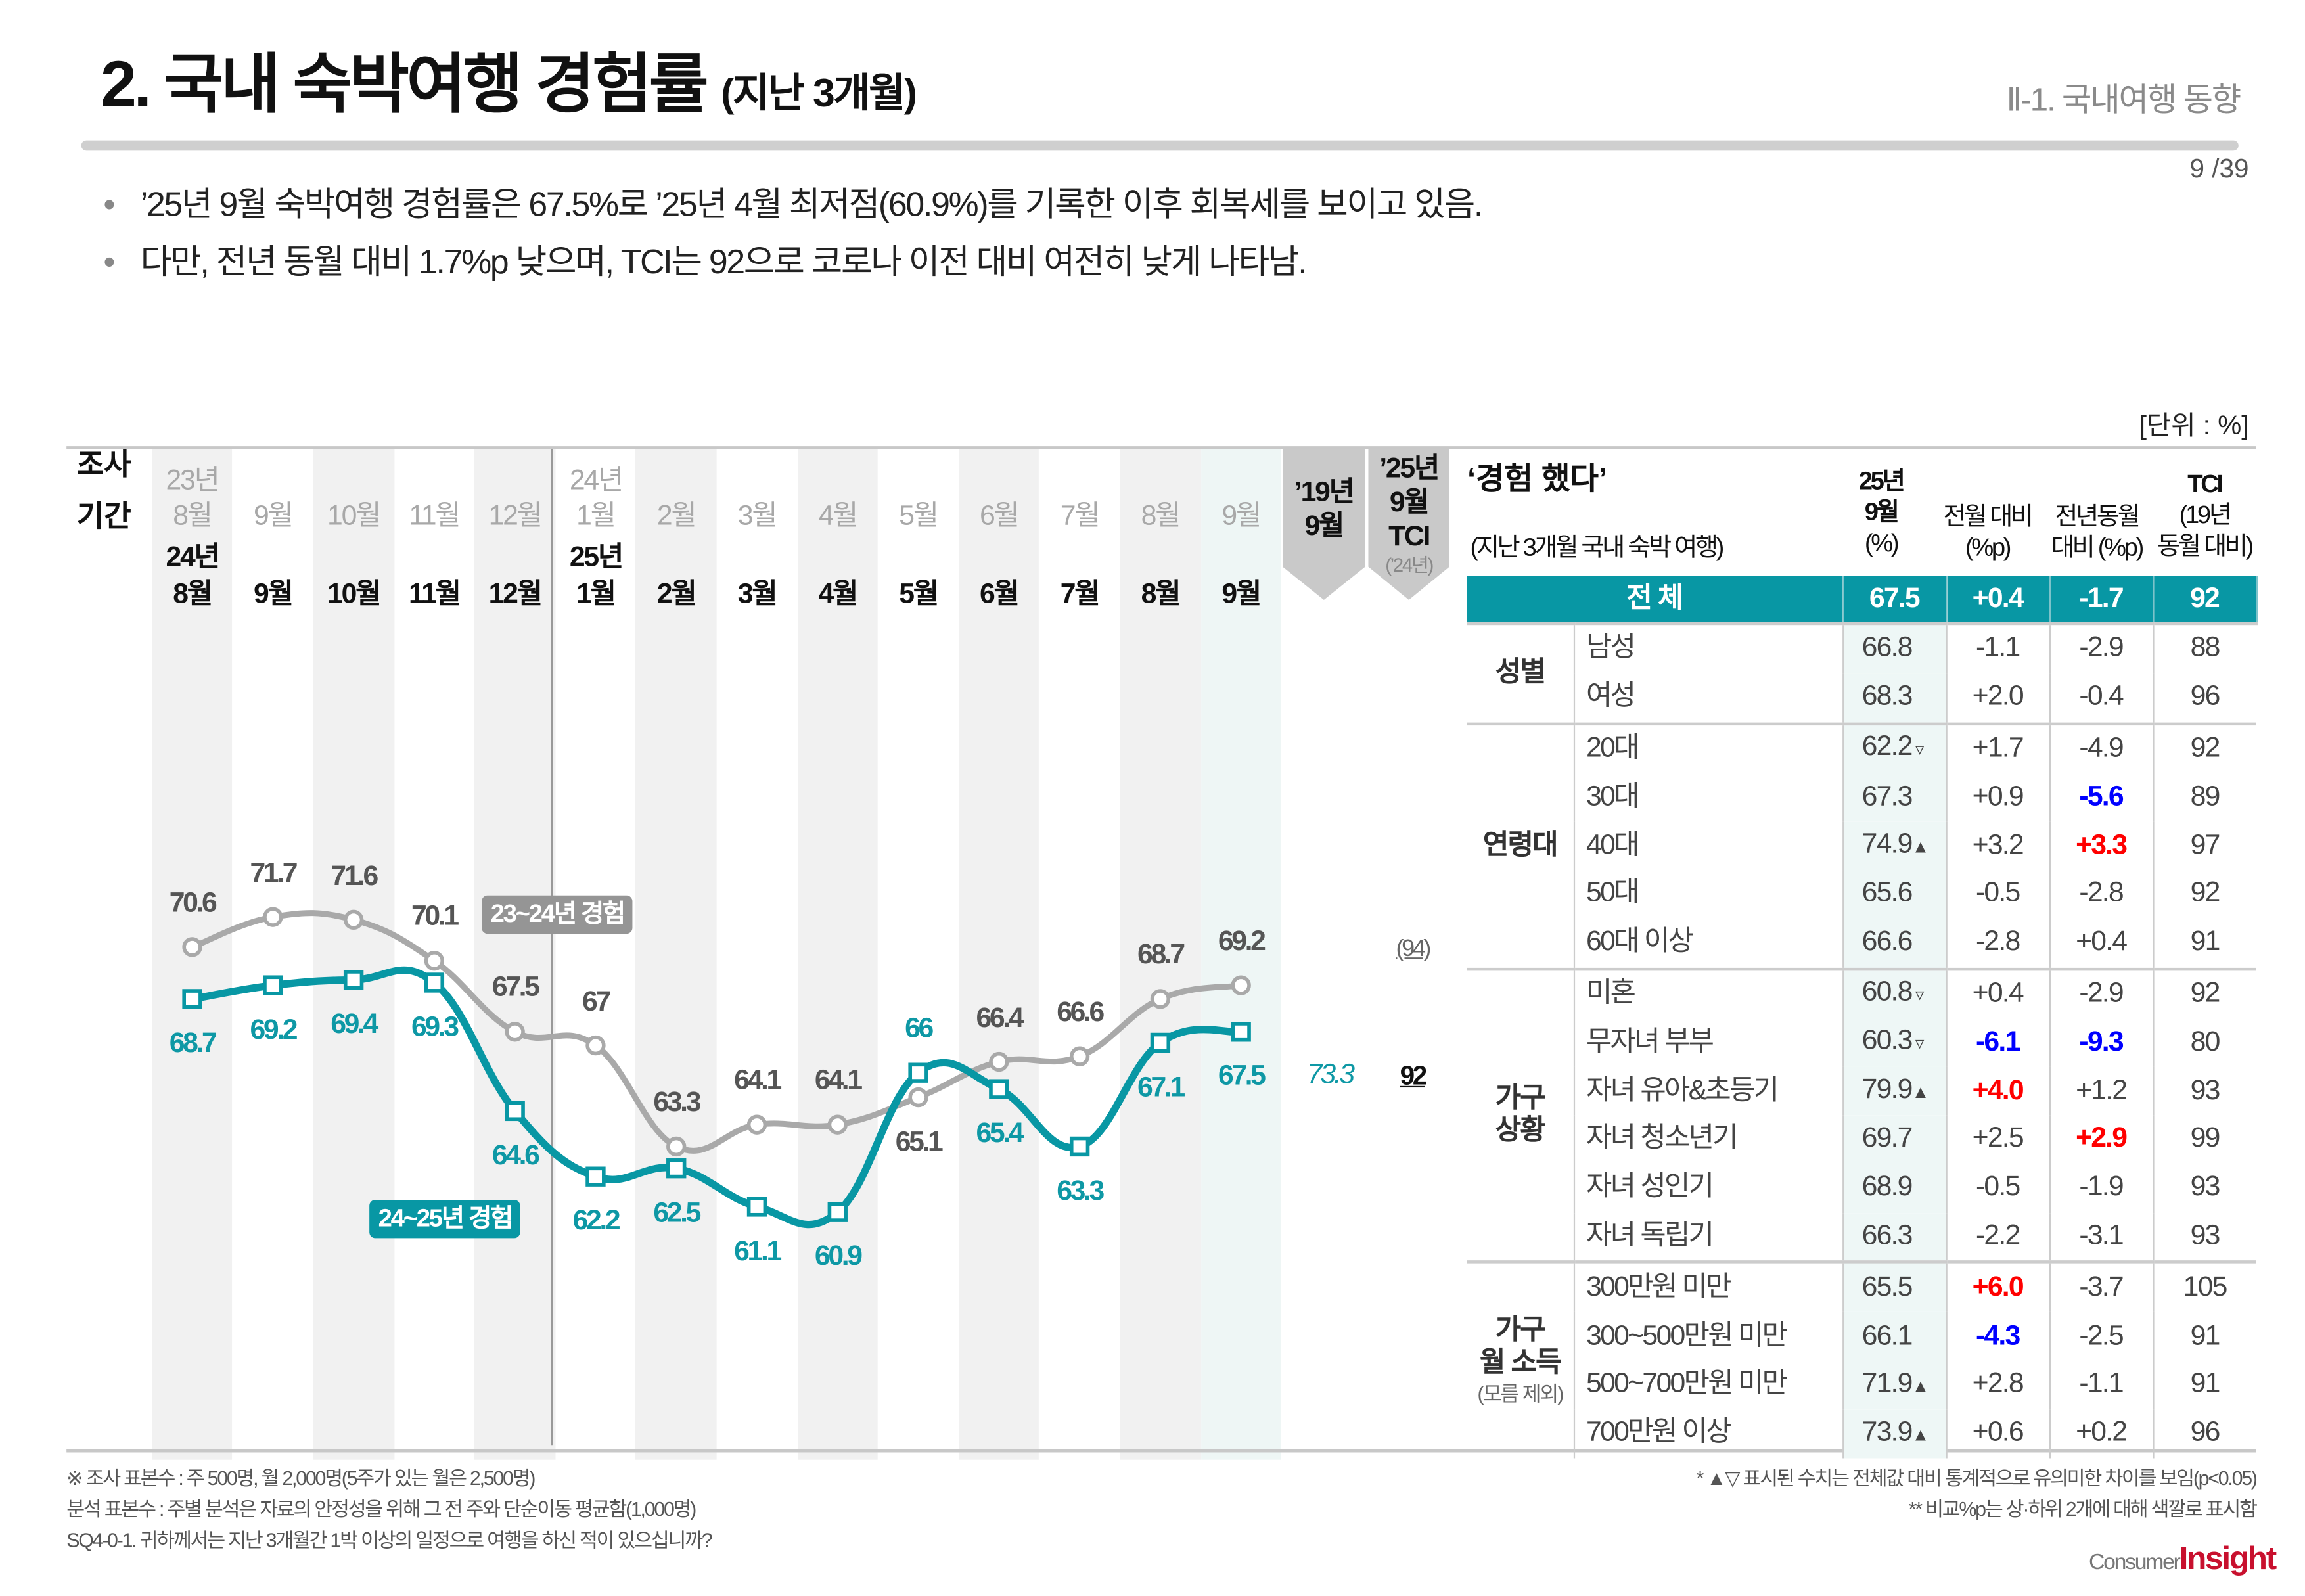 This screenshot has height=1596, width=2305. What do you see at coordinates (1998, 1042) in the screenshot?
I see `table-cell: -6.1` at bounding box center [1998, 1042].